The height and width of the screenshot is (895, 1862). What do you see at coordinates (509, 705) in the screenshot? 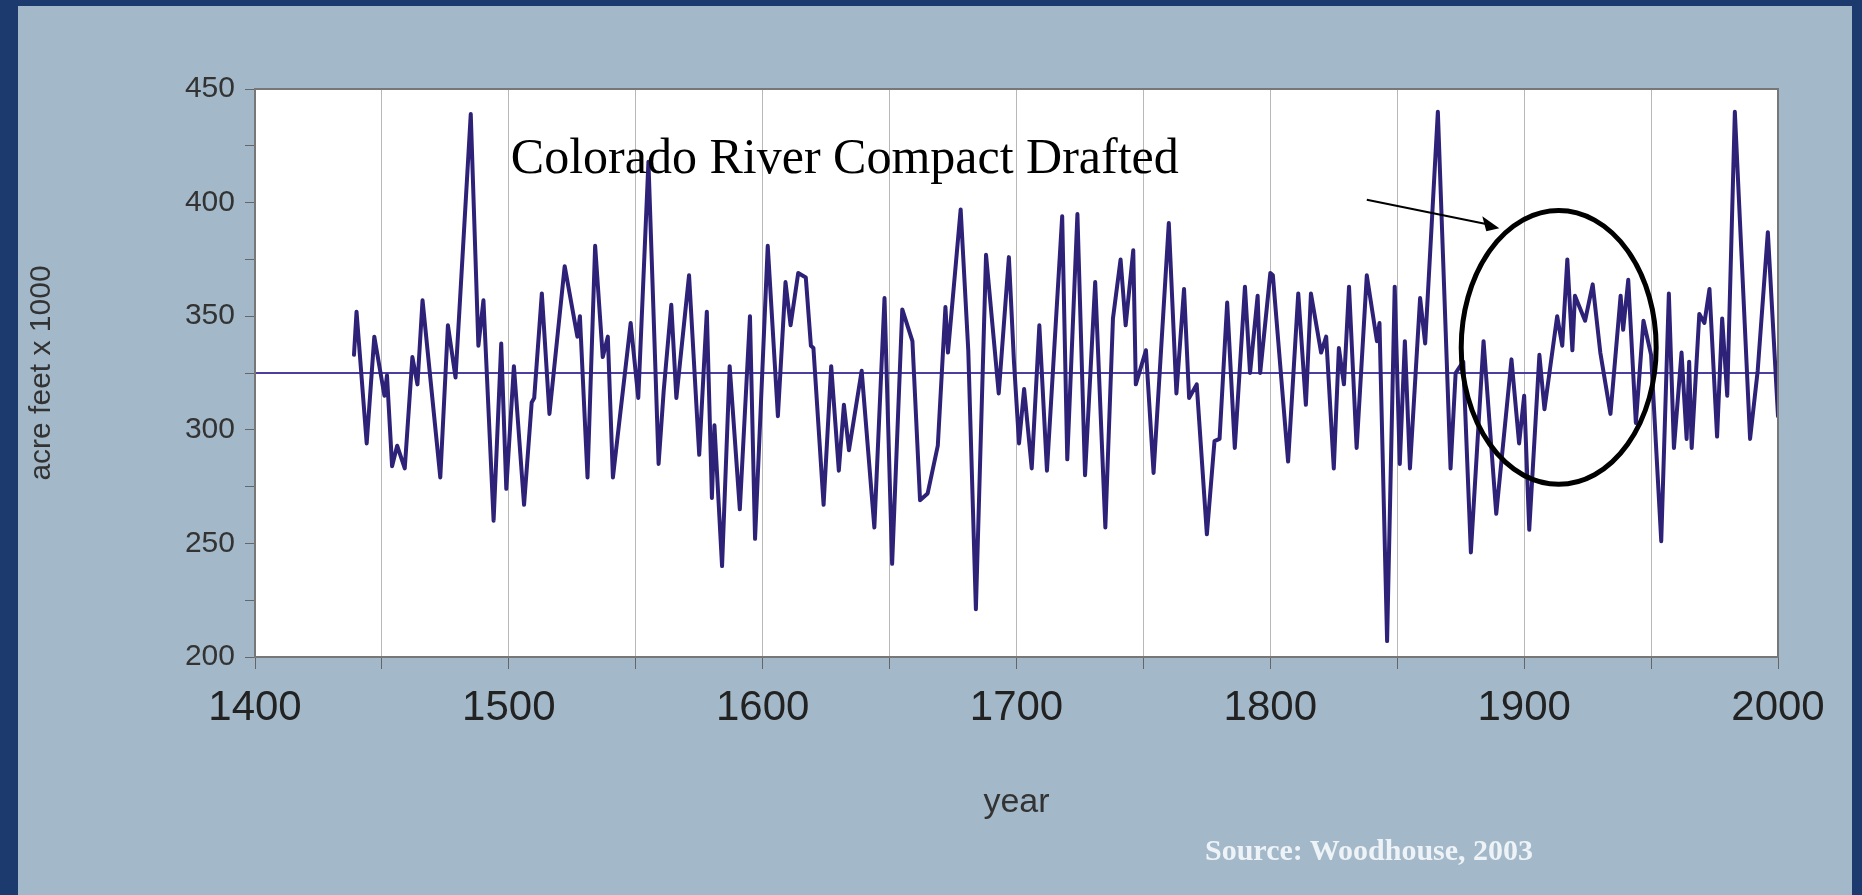
I see `x-tick-label: 1500` at bounding box center [509, 705].